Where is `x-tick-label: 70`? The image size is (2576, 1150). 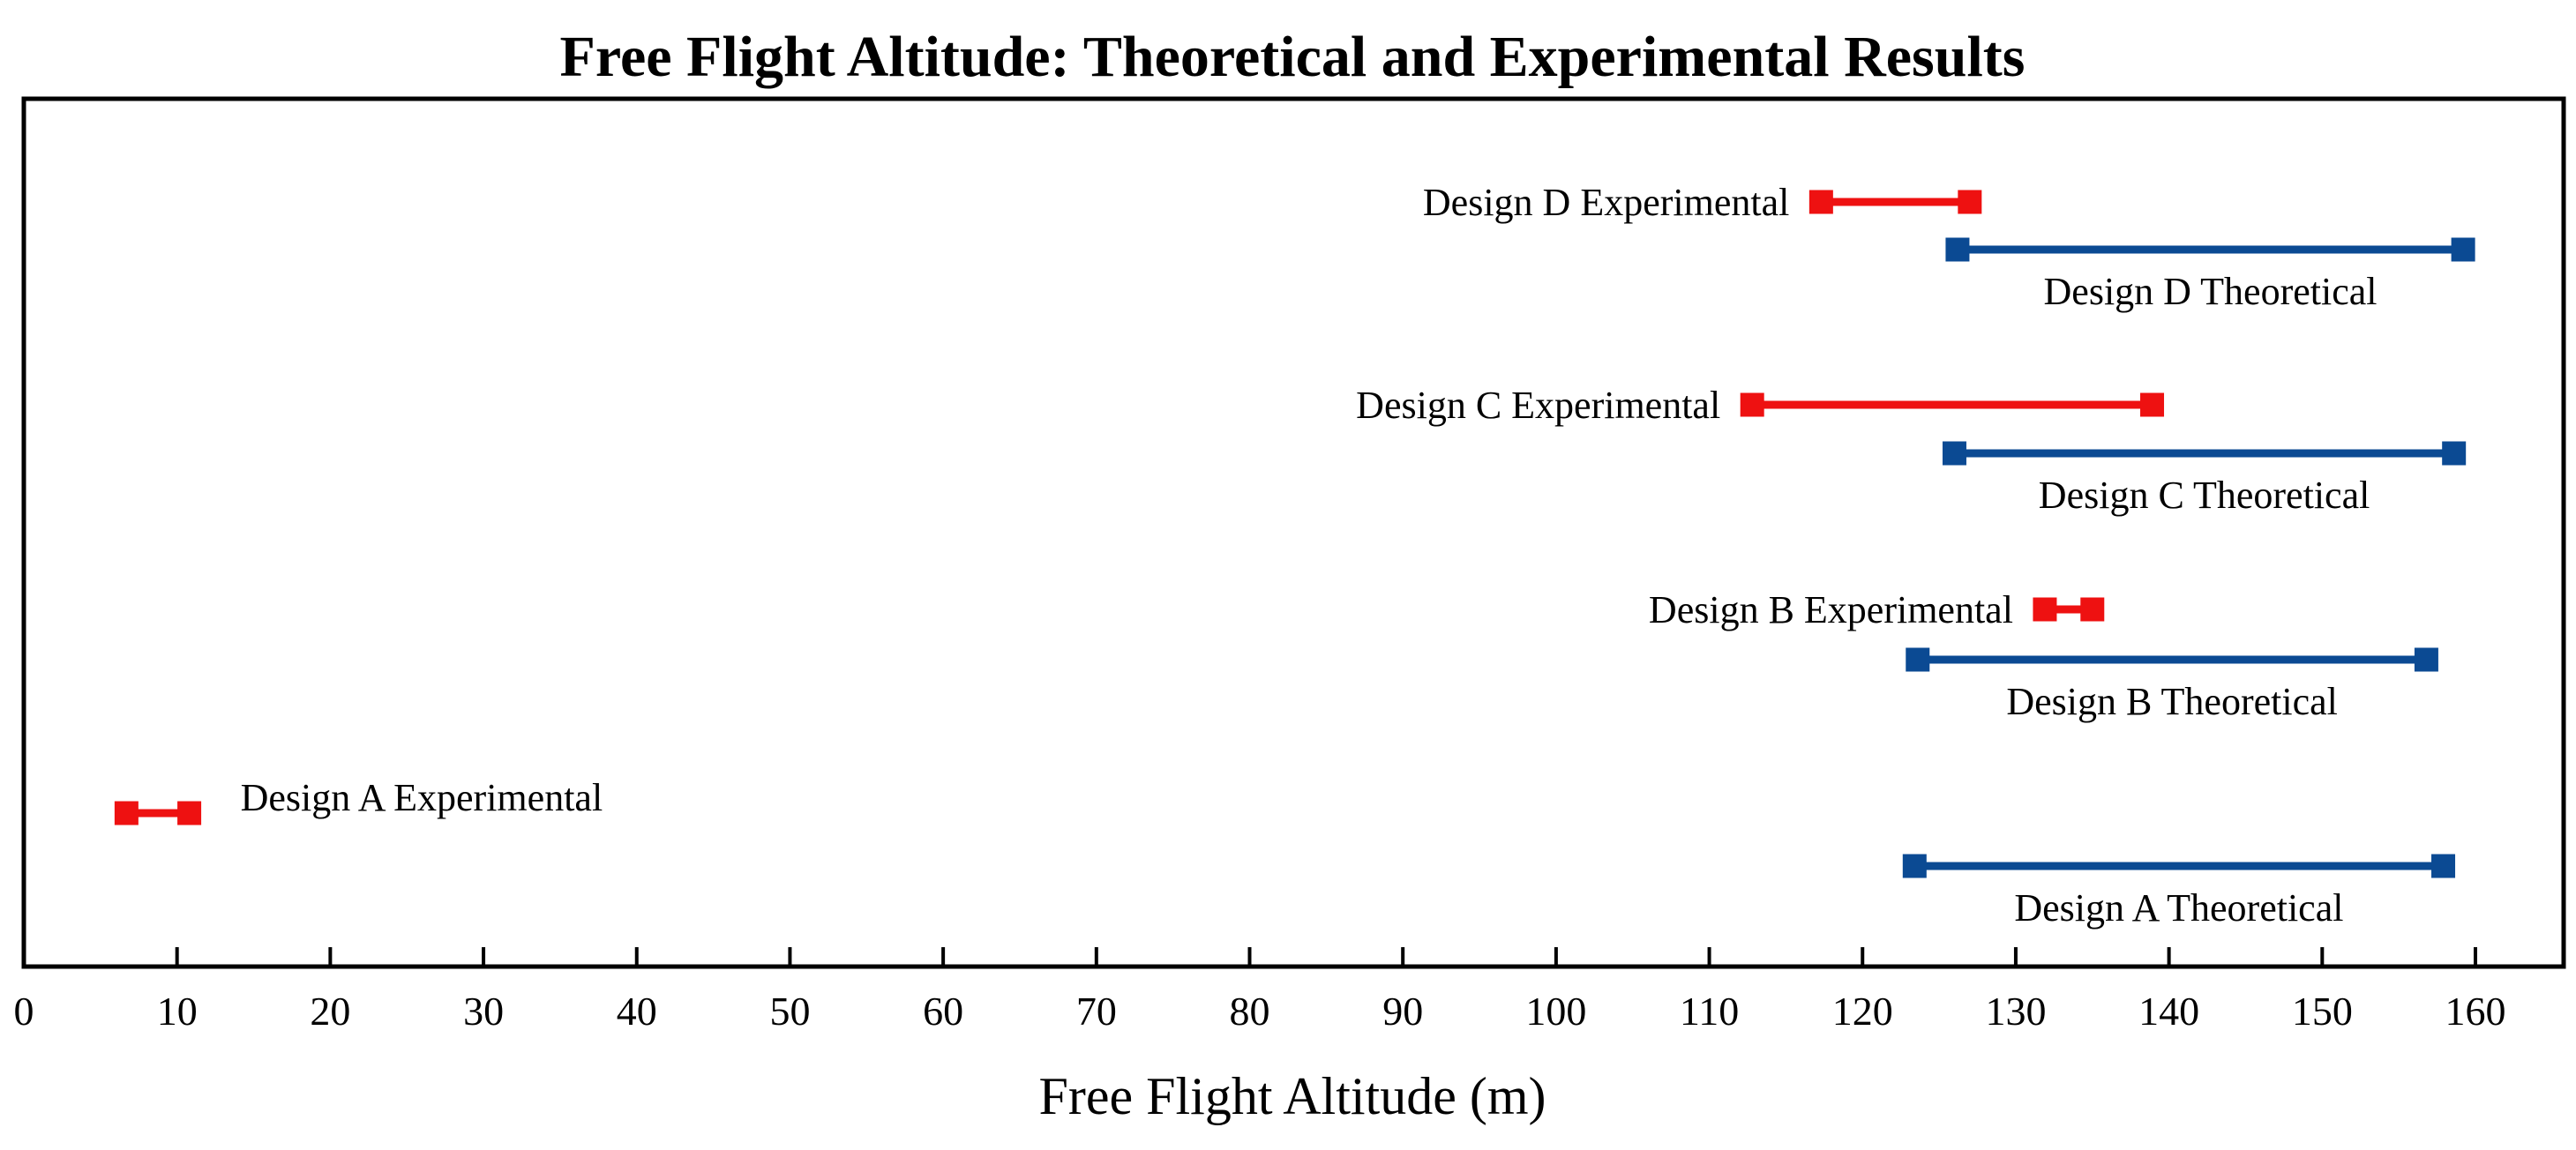 x-tick-label: 70 is located at coordinates (1097, 1012).